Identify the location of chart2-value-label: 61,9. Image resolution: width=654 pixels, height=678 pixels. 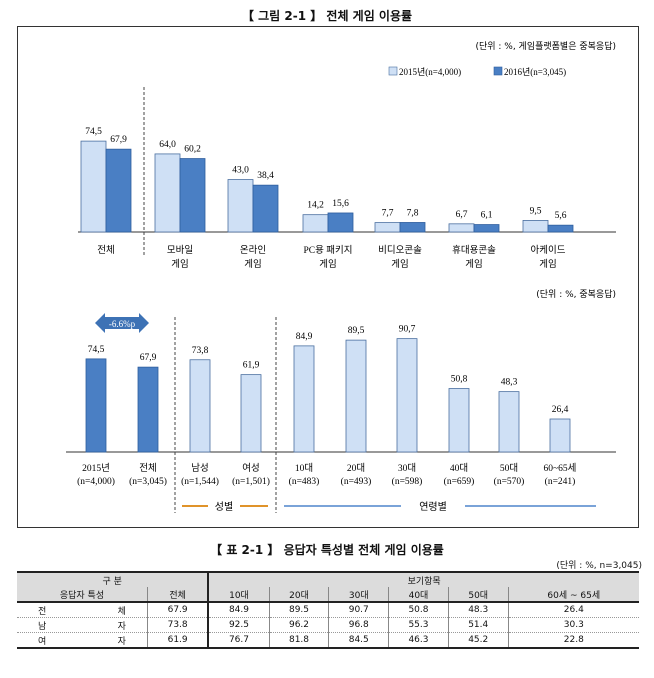
(251, 366).